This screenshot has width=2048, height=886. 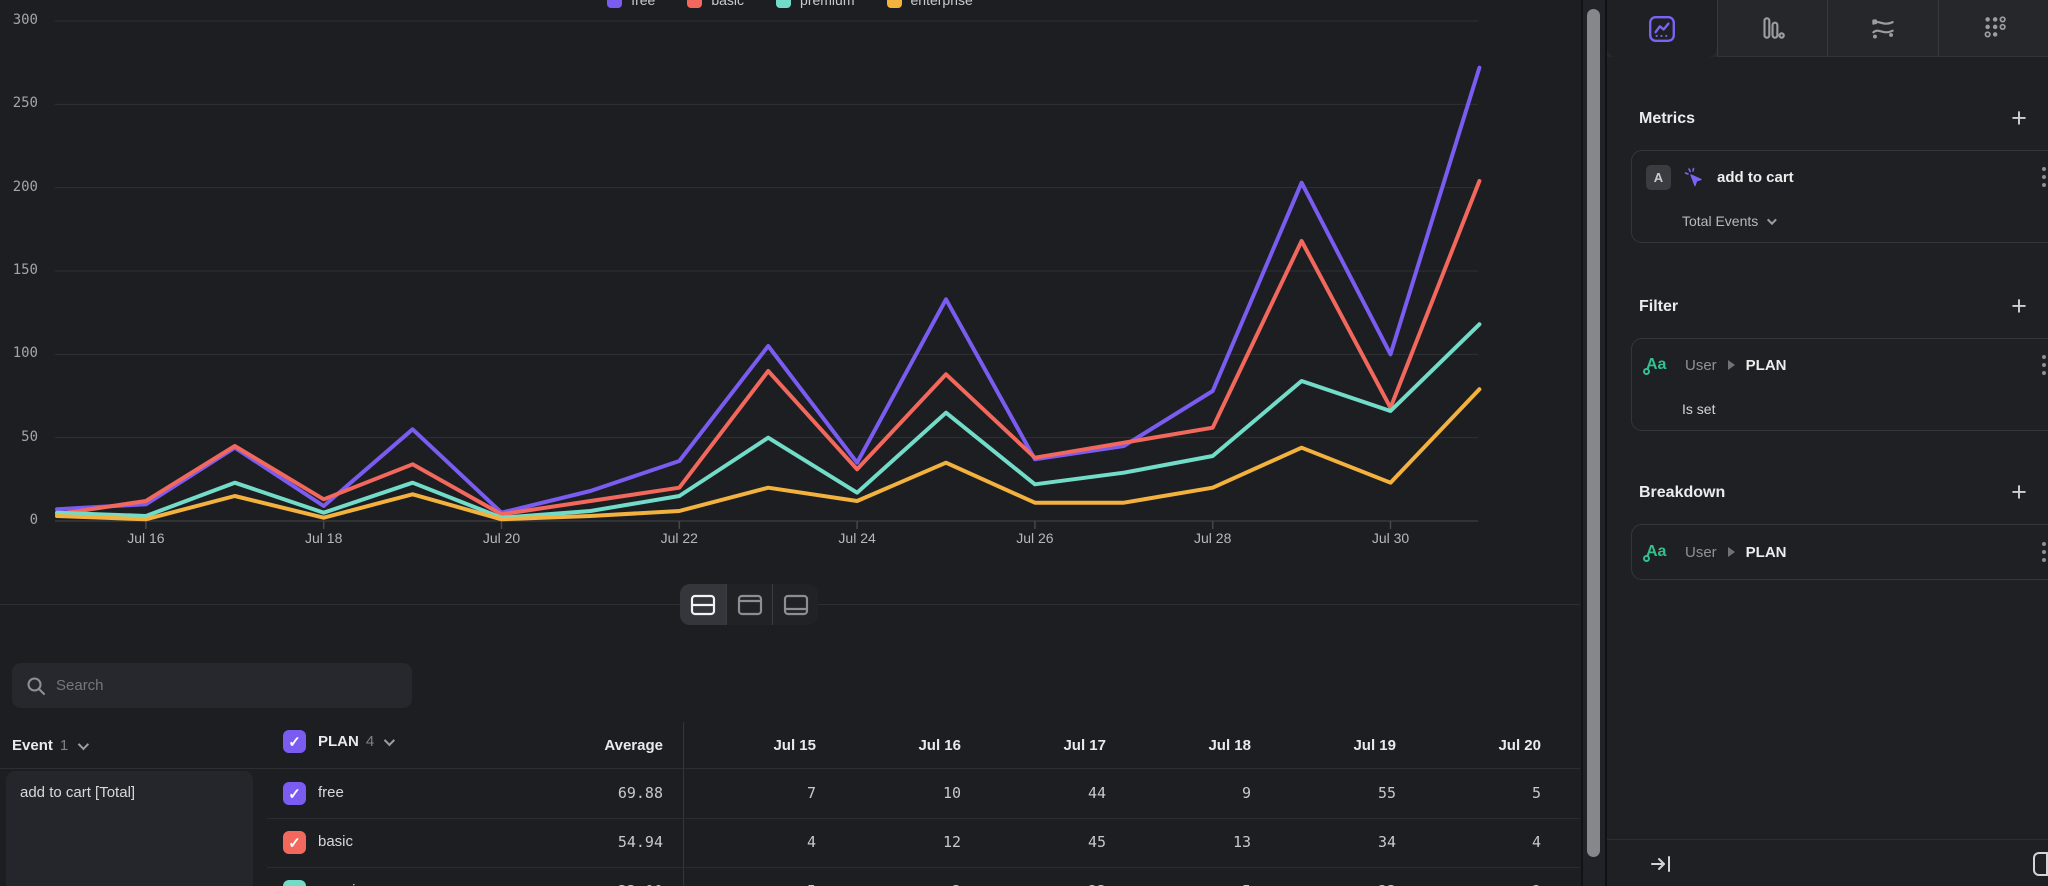 What do you see at coordinates (1766, 365) in the screenshot?
I see `filter-property: PLAN` at bounding box center [1766, 365].